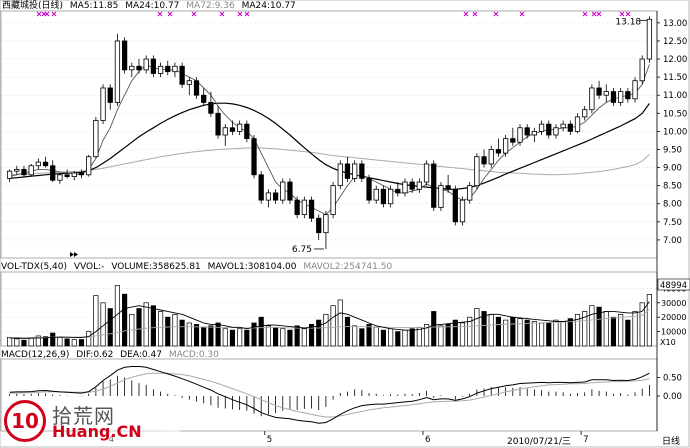 This screenshot has width=690, height=448. What do you see at coordinates (672, 205) in the screenshot?
I see `price-tick-label: 8.00` at bounding box center [672, 205].